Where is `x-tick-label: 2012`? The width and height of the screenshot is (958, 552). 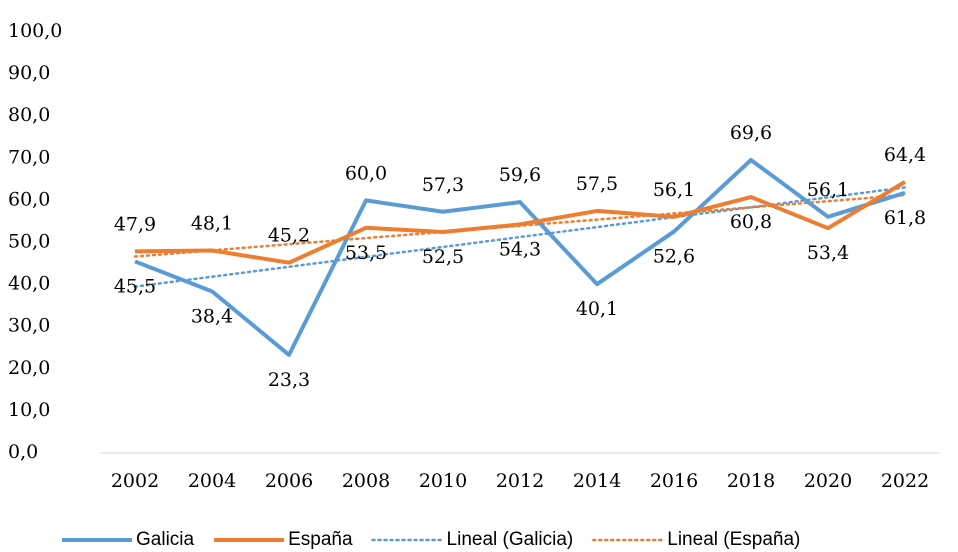 x-tick-label: 2012 is located at coordinates (520, 481).